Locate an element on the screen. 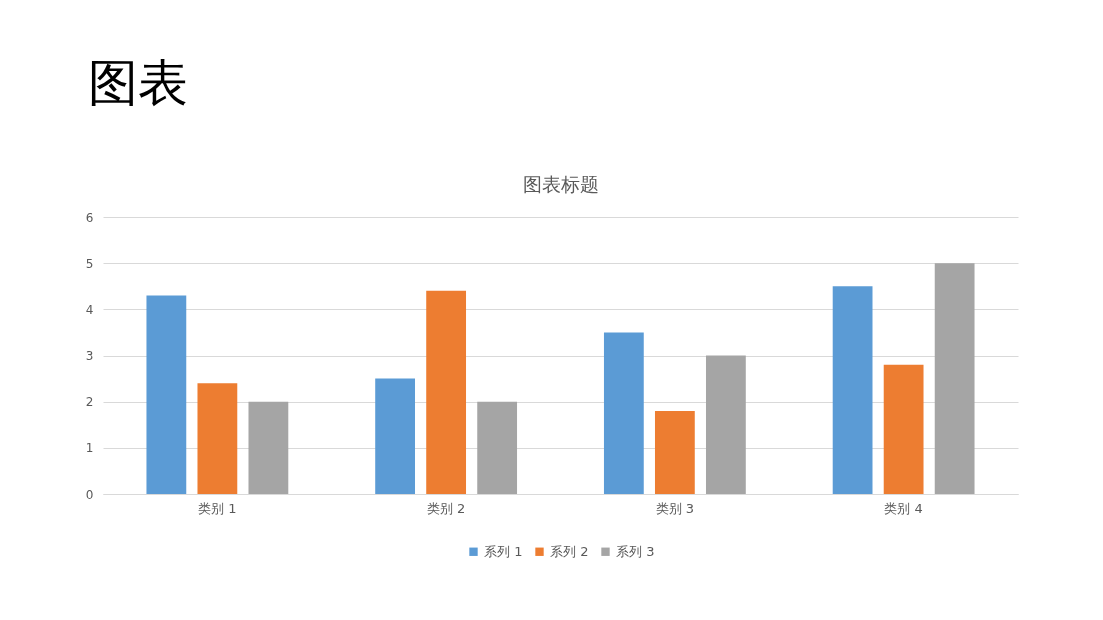 Image resolution: width=1103 pixels, height=620 pixels. legend-label: 系列 2 is located at coordinates (569, 551).